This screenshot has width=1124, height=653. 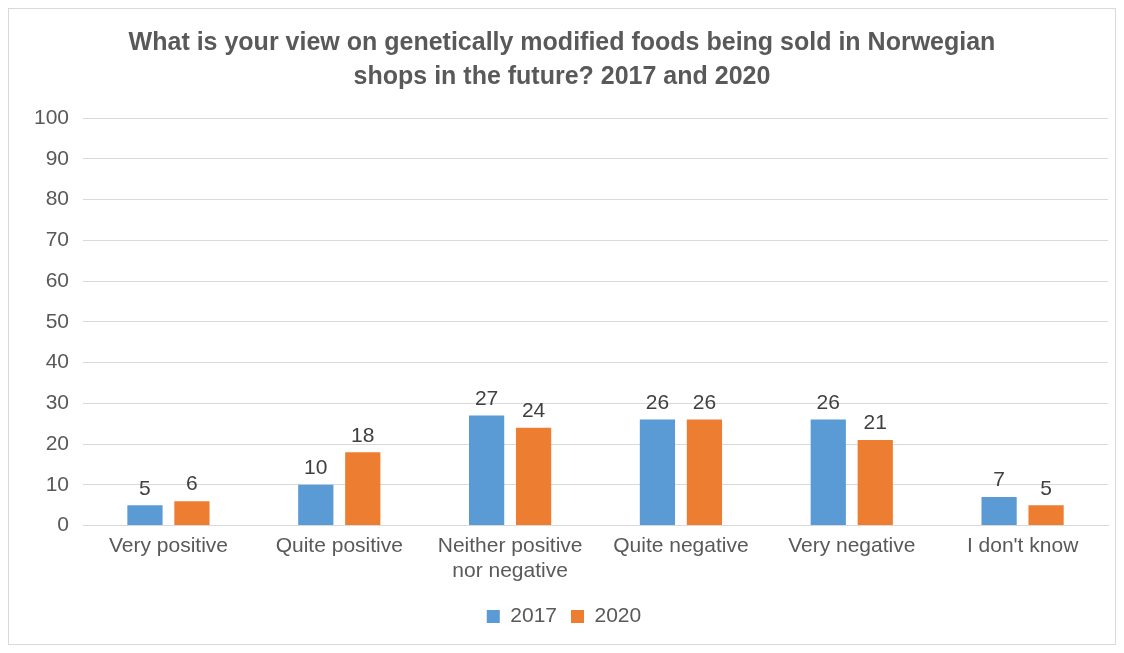 I want to click on y-tick-label: 20, so click(x=57, y=442).